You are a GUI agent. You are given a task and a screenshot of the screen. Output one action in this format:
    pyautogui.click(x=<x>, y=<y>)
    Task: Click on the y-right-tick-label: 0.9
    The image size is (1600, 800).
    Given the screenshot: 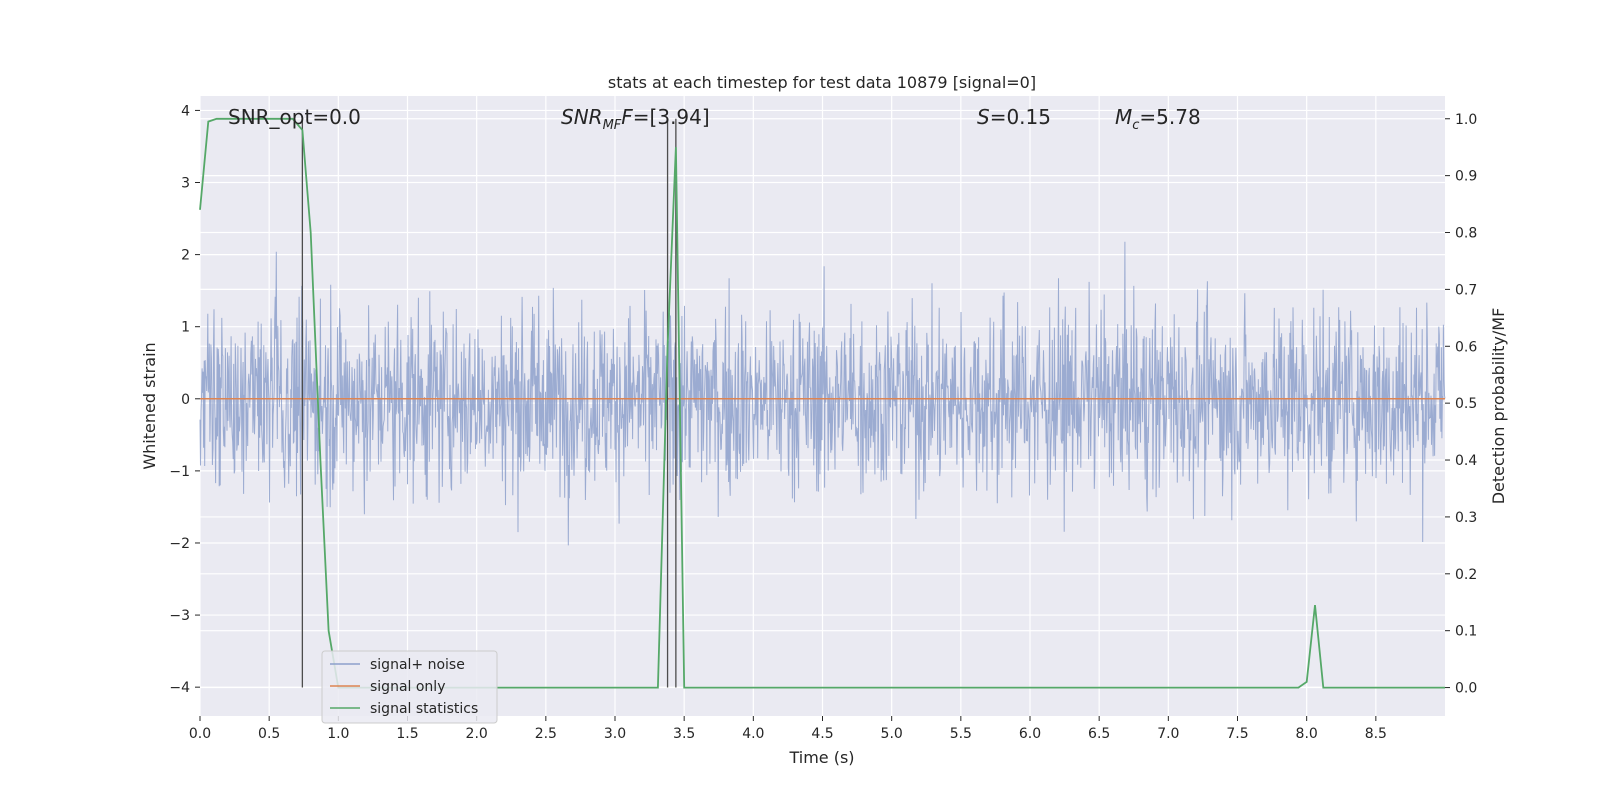 What is the action you would take?
    pyautogui.click(x=1466, y=177)
    